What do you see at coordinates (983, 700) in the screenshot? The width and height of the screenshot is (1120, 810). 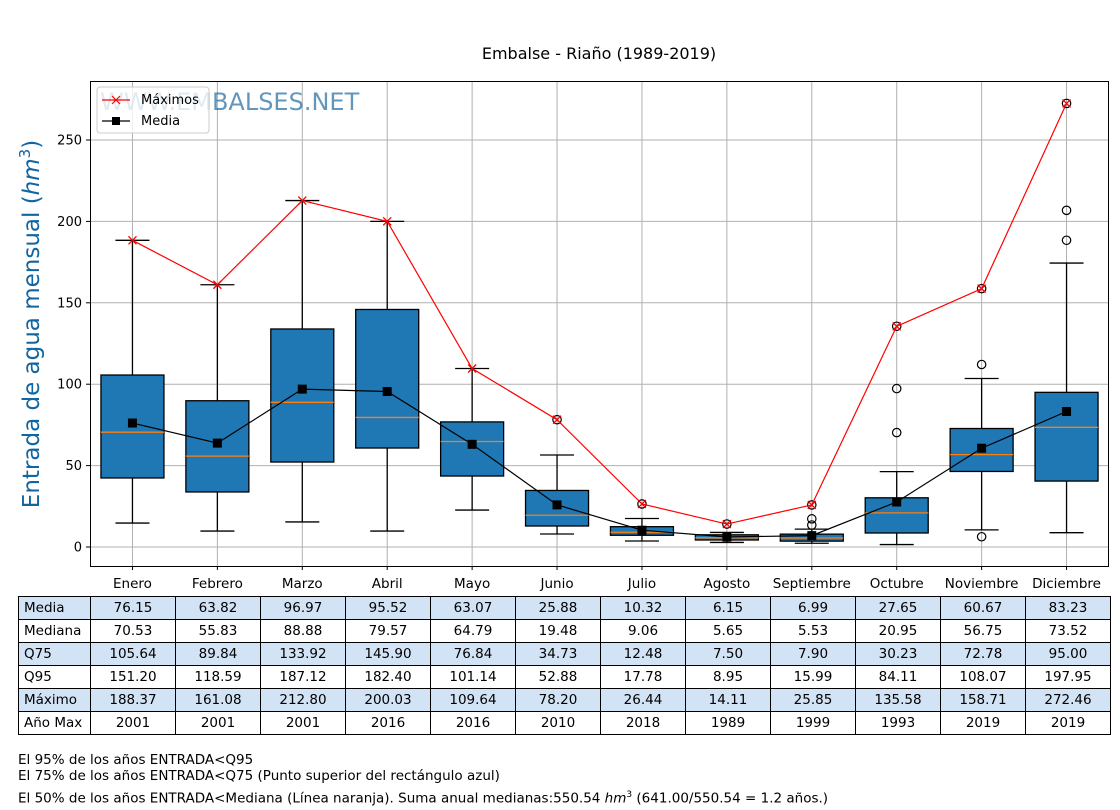 I see `table-cell: 158.71` at bounding box center [983, 700].